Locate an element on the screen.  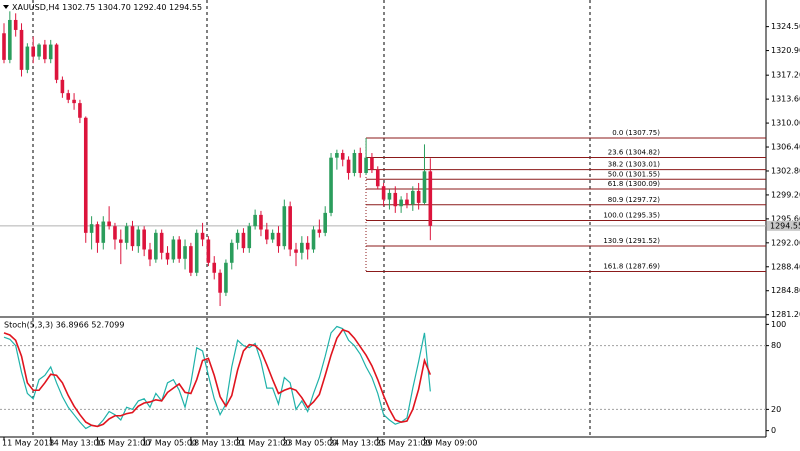
fib-label: 0.0 (1307.75) is located at coordinates (636, 133).